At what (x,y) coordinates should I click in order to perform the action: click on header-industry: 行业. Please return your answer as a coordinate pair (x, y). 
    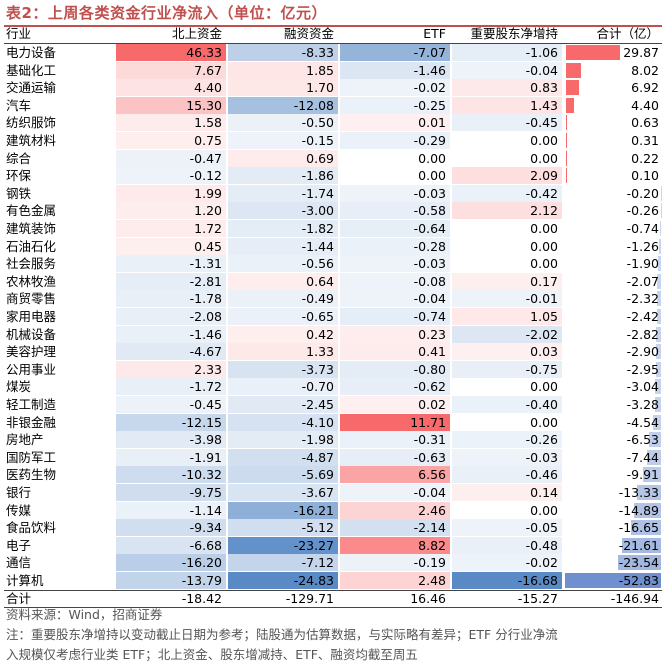
    Looking at the image, I should click on (19, 33).